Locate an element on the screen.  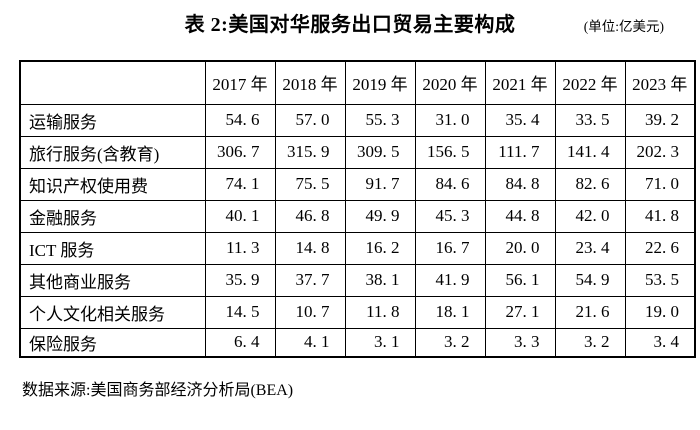
year-header: 2019 年 is located at coordinates (380, 82).